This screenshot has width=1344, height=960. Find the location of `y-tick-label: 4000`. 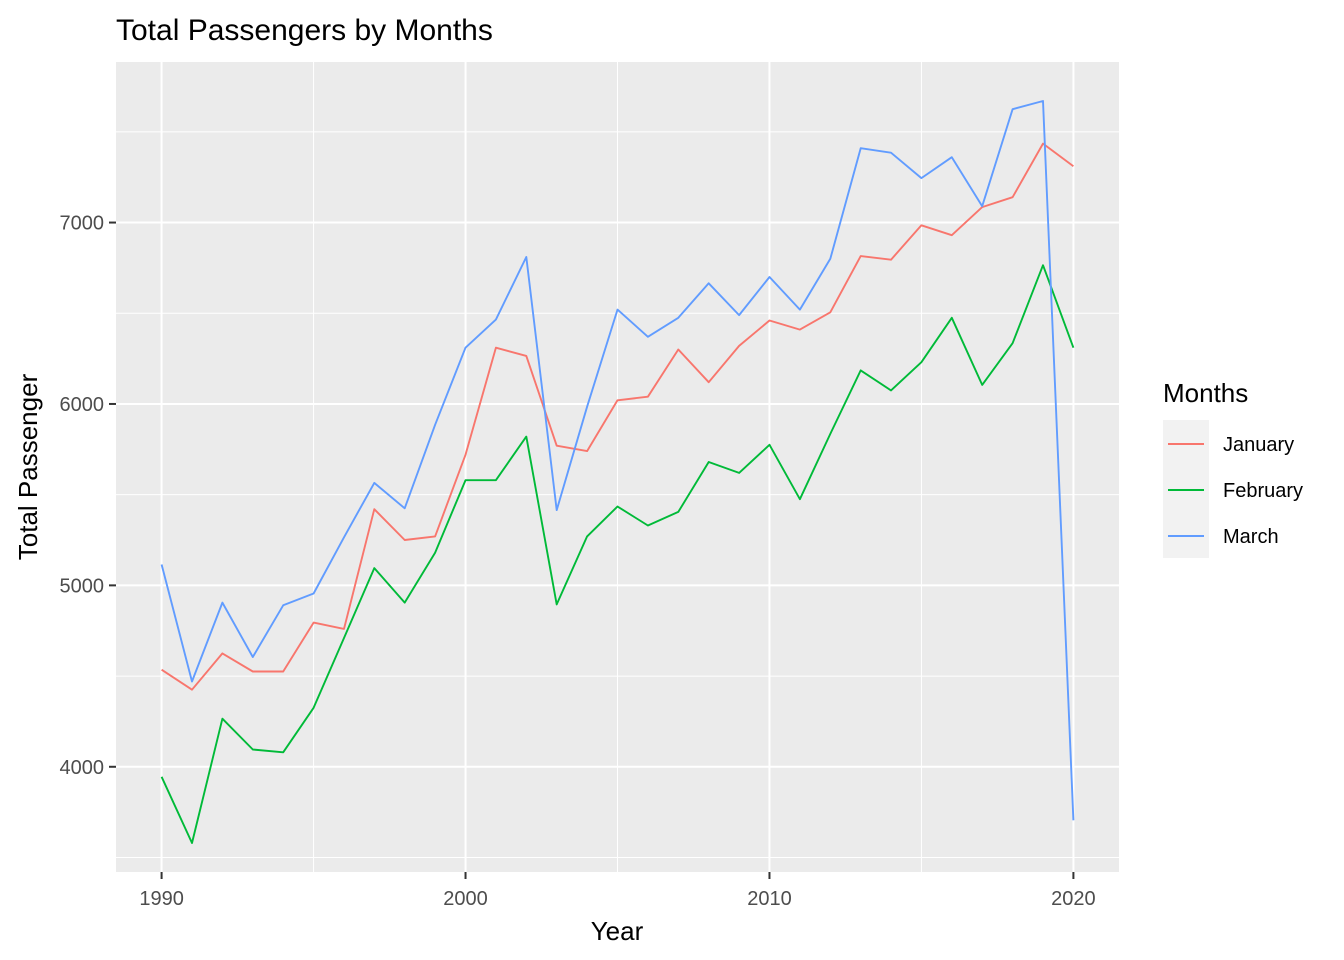

y-tick-label: 4000 is located at coordinates (82, 768).